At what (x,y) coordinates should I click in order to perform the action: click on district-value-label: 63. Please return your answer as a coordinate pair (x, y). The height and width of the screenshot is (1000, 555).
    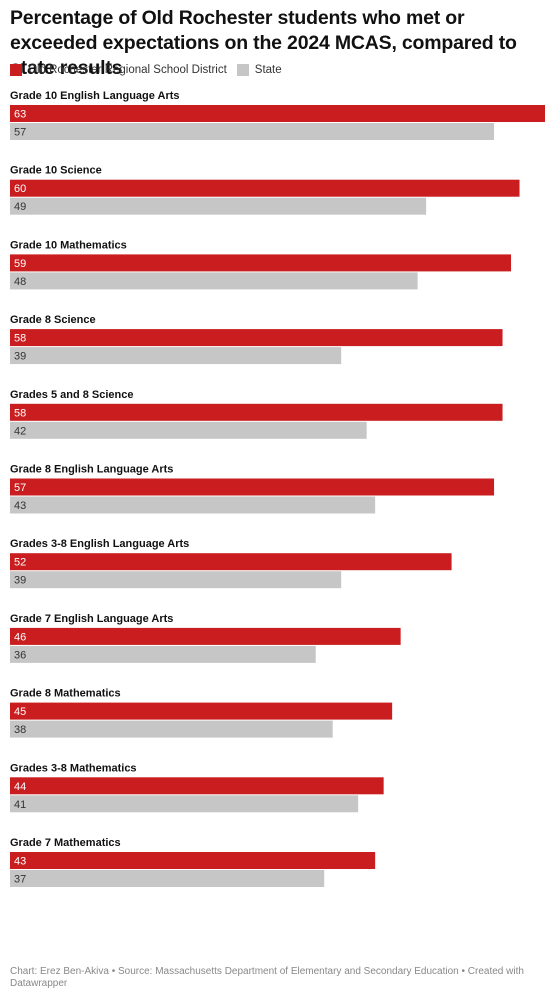
    Looking at the image, I should click on (20, 115).